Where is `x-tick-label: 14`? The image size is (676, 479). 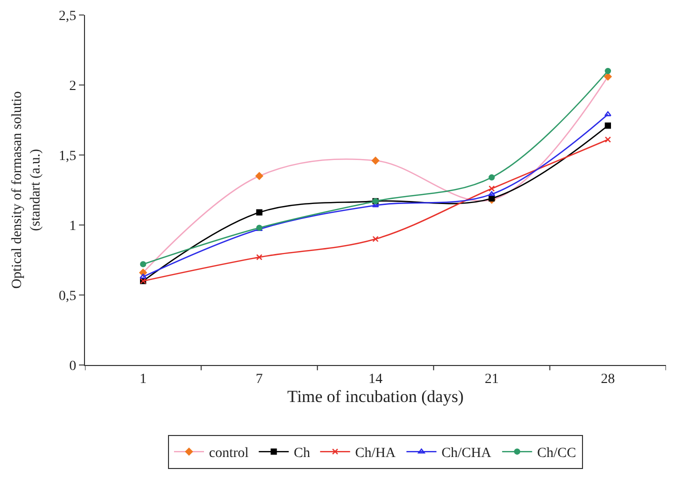 x-tick-label: 14 is located at coordinates (375, 379).